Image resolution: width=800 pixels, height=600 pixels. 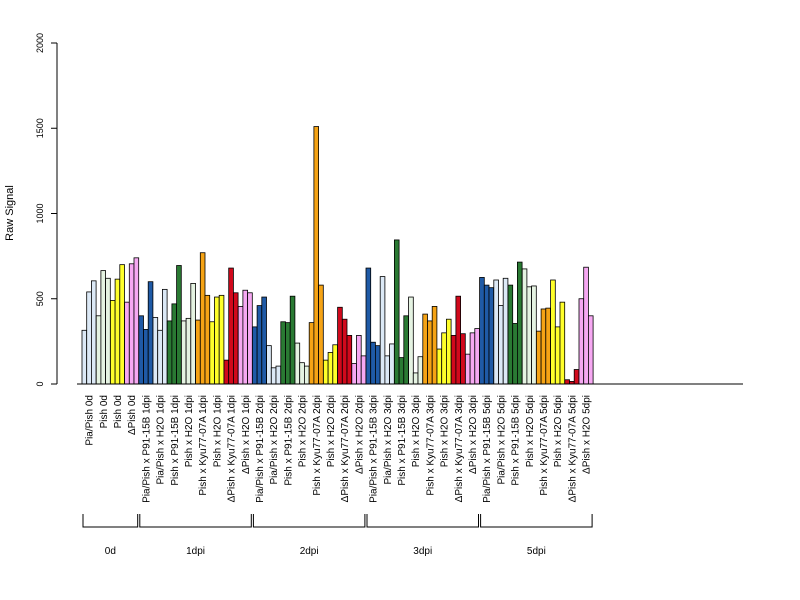 I want to click on x-tick-label: Pish x P91-15B 1dpi, so click(x=175, y=440).